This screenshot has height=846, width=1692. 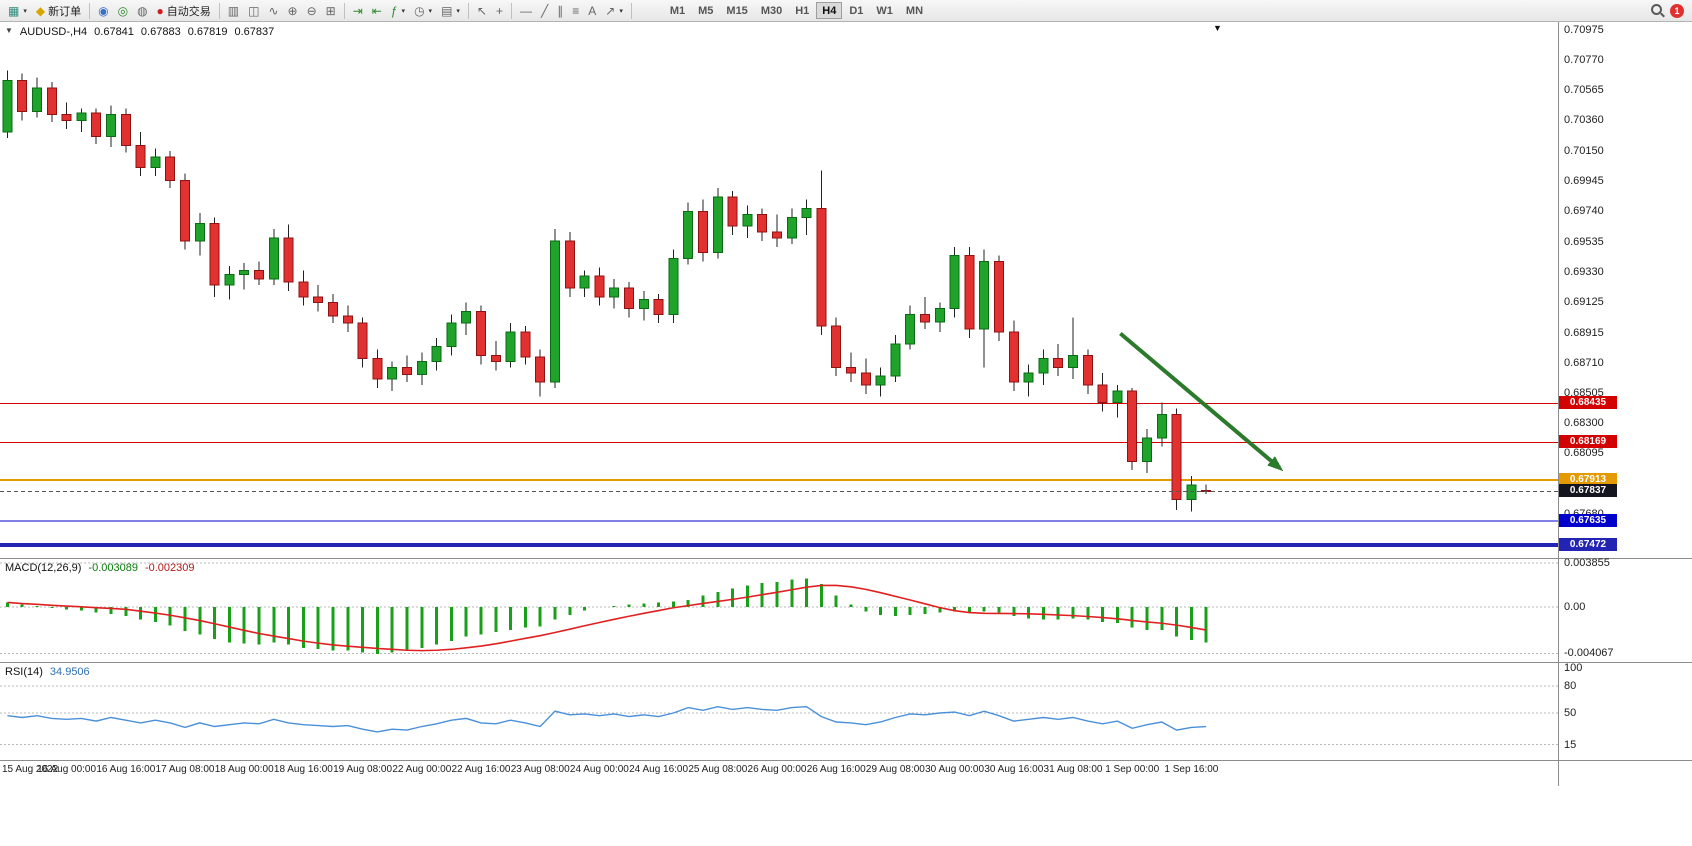 I want to click on market-button: ◎, so click(x=123, y=11).